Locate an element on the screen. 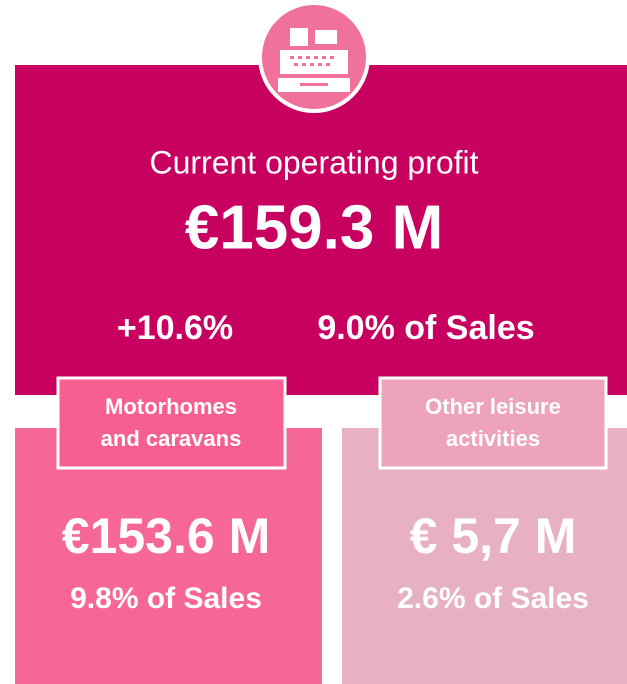 The height and width of the screenshot is (684, 627). segment-label: Motorhomes is located at coordinates (171, 406).